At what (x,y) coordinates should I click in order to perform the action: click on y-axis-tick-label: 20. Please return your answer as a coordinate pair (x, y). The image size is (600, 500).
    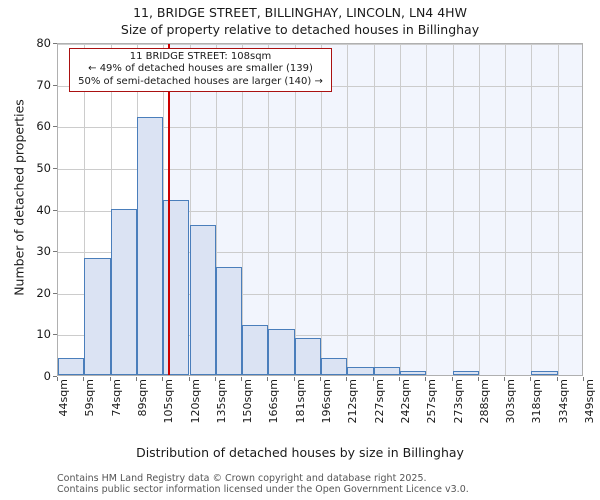
    Looking at the image, I should click on (43, 292).